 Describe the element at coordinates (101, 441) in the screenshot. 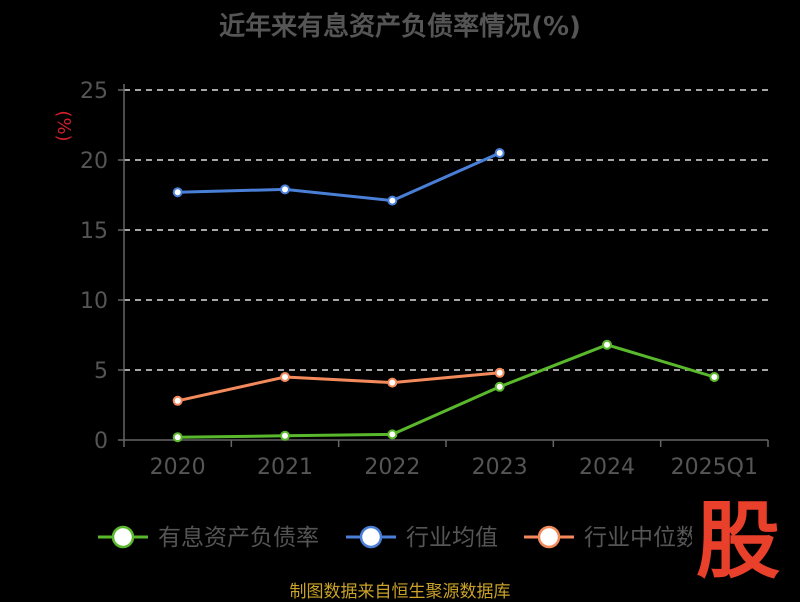

I see `y-tick-label-0: 0` at that location.